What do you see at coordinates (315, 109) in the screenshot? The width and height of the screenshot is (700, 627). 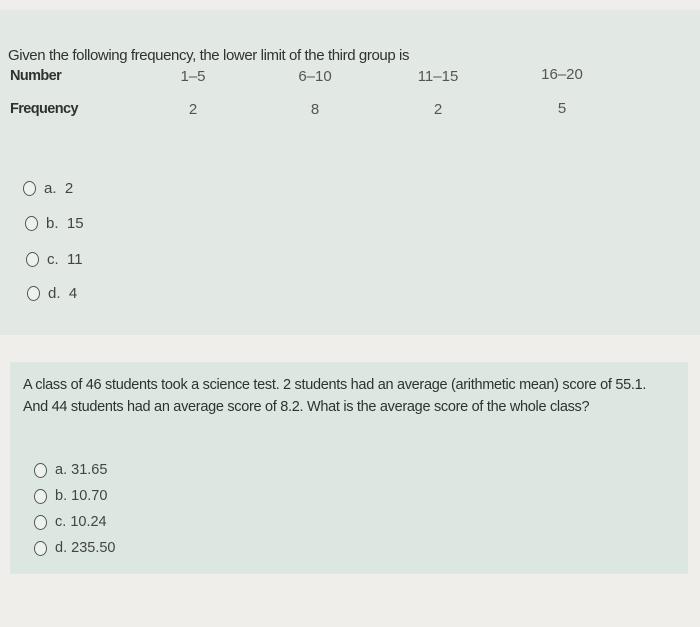 I see `table-frequency: 8` at bounding box center [315, 109].